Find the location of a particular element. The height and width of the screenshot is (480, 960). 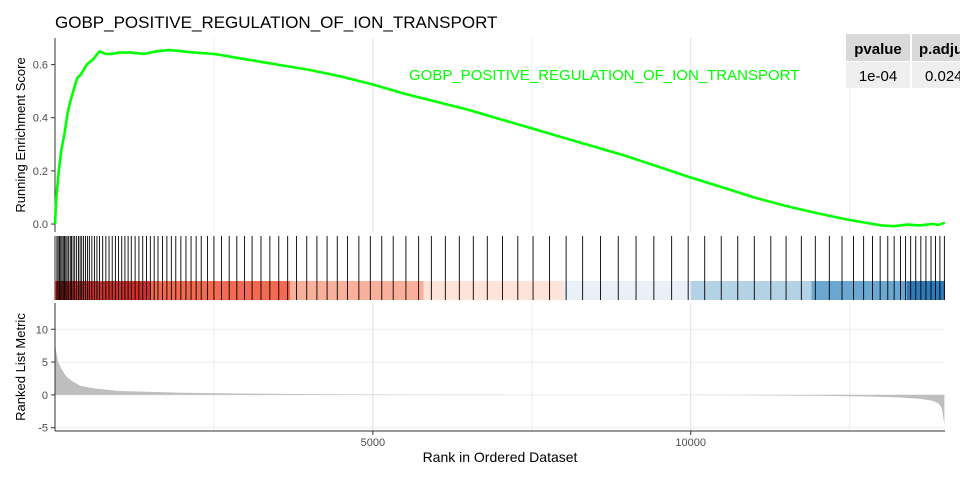

gene-hit-ticks is located at coordinates (500, 268).